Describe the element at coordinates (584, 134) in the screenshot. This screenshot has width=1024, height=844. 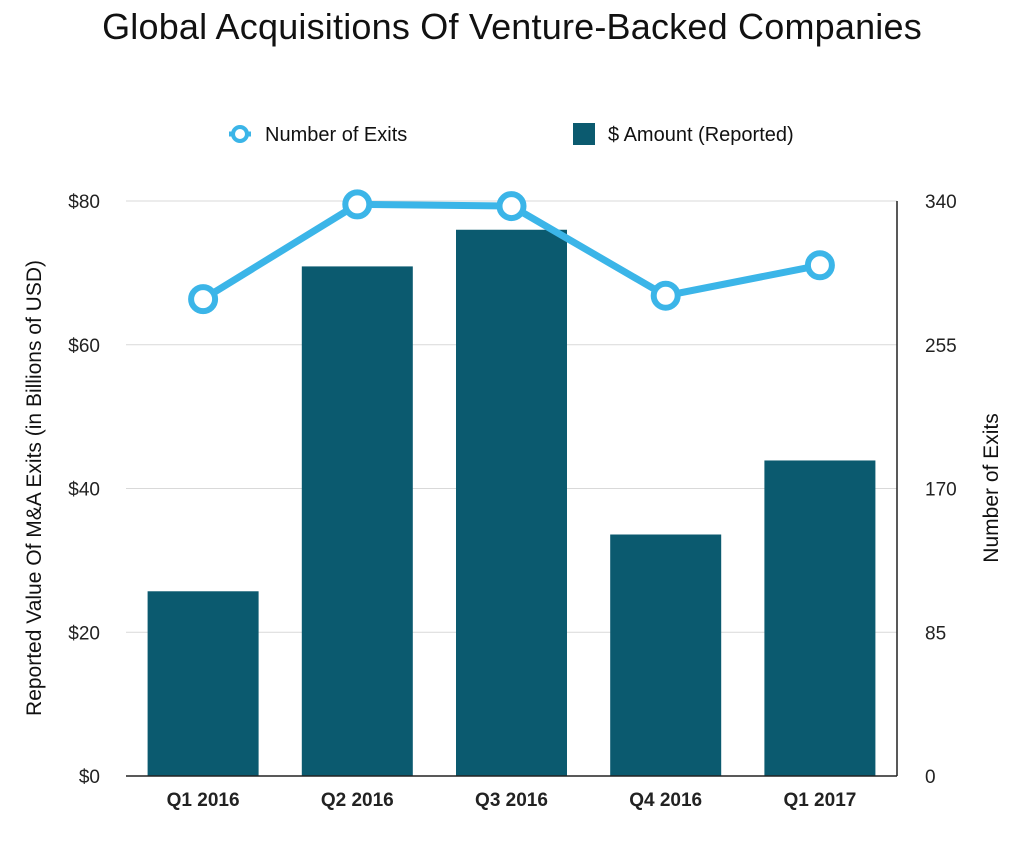
I see `legend-bar-swatch` at that location.